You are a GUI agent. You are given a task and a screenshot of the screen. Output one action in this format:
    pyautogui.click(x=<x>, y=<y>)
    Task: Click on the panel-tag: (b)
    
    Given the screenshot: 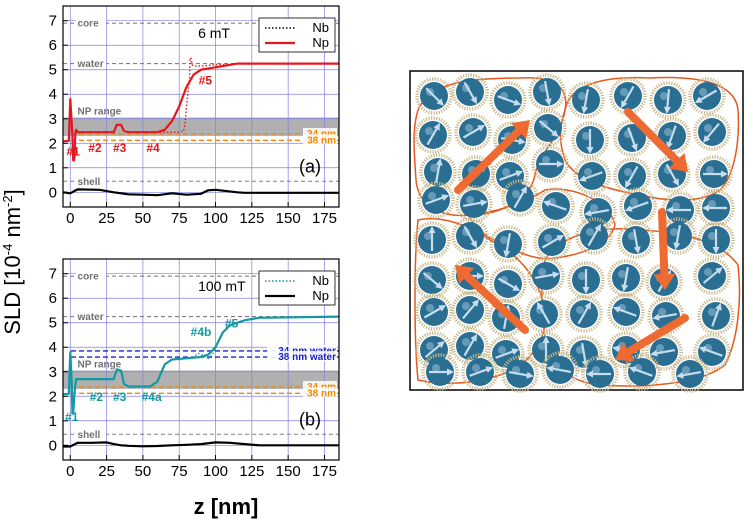 What is the action you would take?
    pyautogui.click(x=310, y=420)
    